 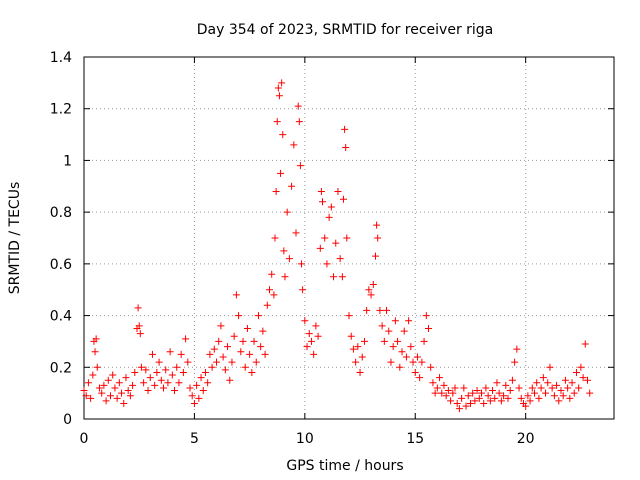 What do you see at coordinates (15, 238) in the screenshot?
I see `y-axis-label: SRMTID / TECUs` at bounding box center [15, 238].